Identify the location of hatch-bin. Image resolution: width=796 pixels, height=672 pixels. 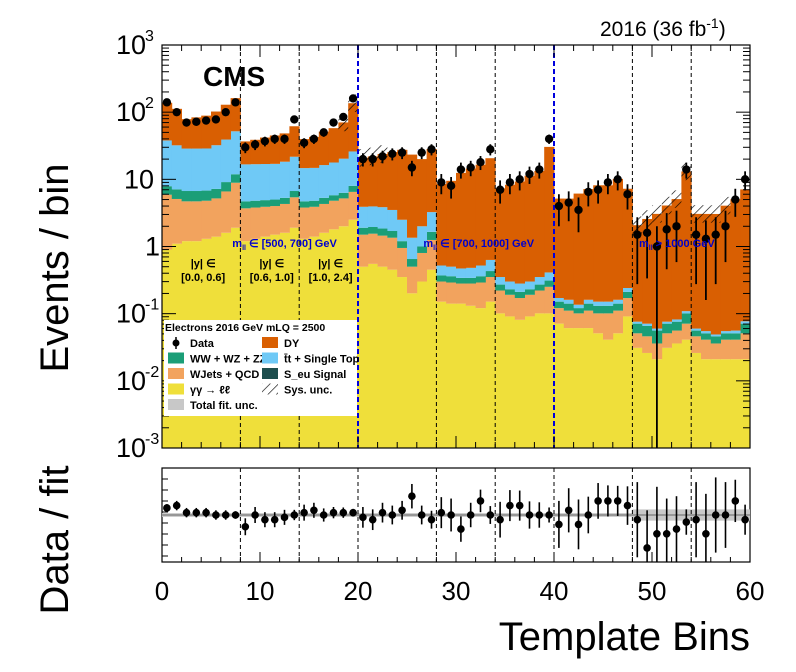
(343, 122).